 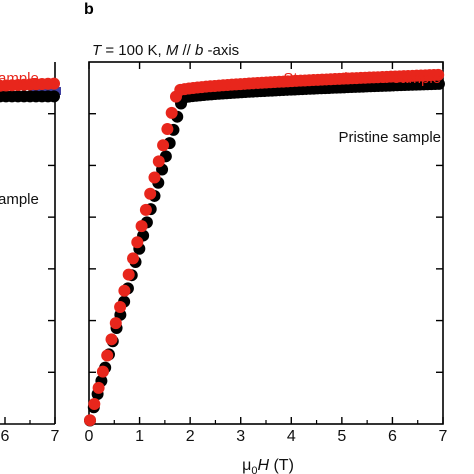 I want to click on panel-a-pristine-point, so click(x=54, y=96).